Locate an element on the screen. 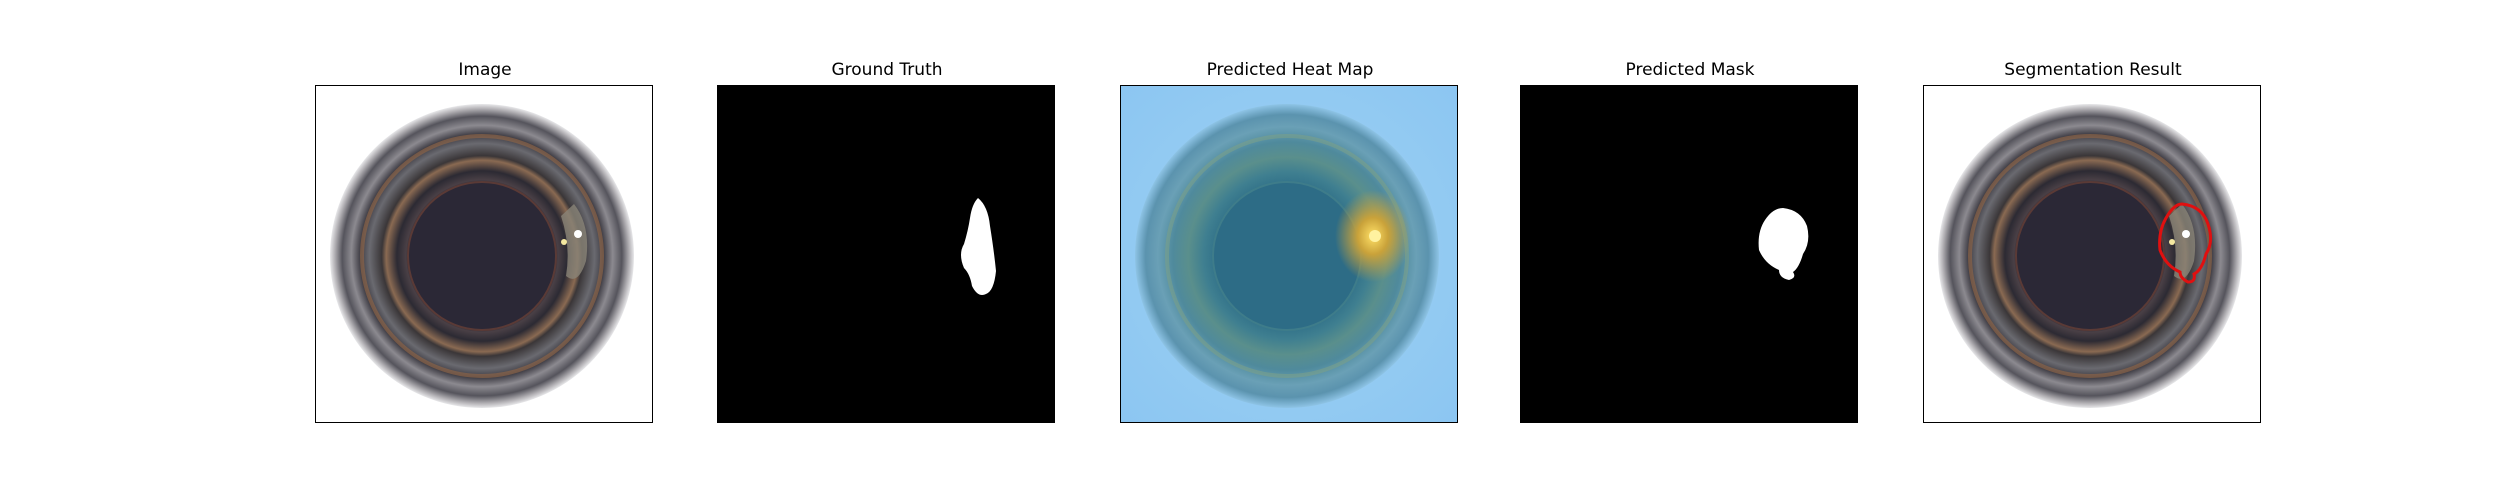  bottle-image-icon is located at coordinates (484, 254).